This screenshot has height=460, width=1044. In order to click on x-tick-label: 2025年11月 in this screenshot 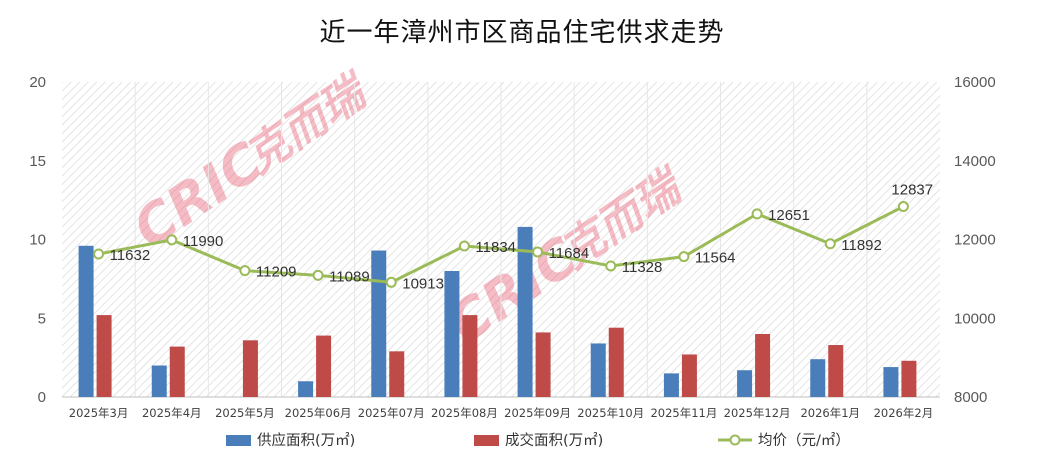, I will do `click(683, 413)`.